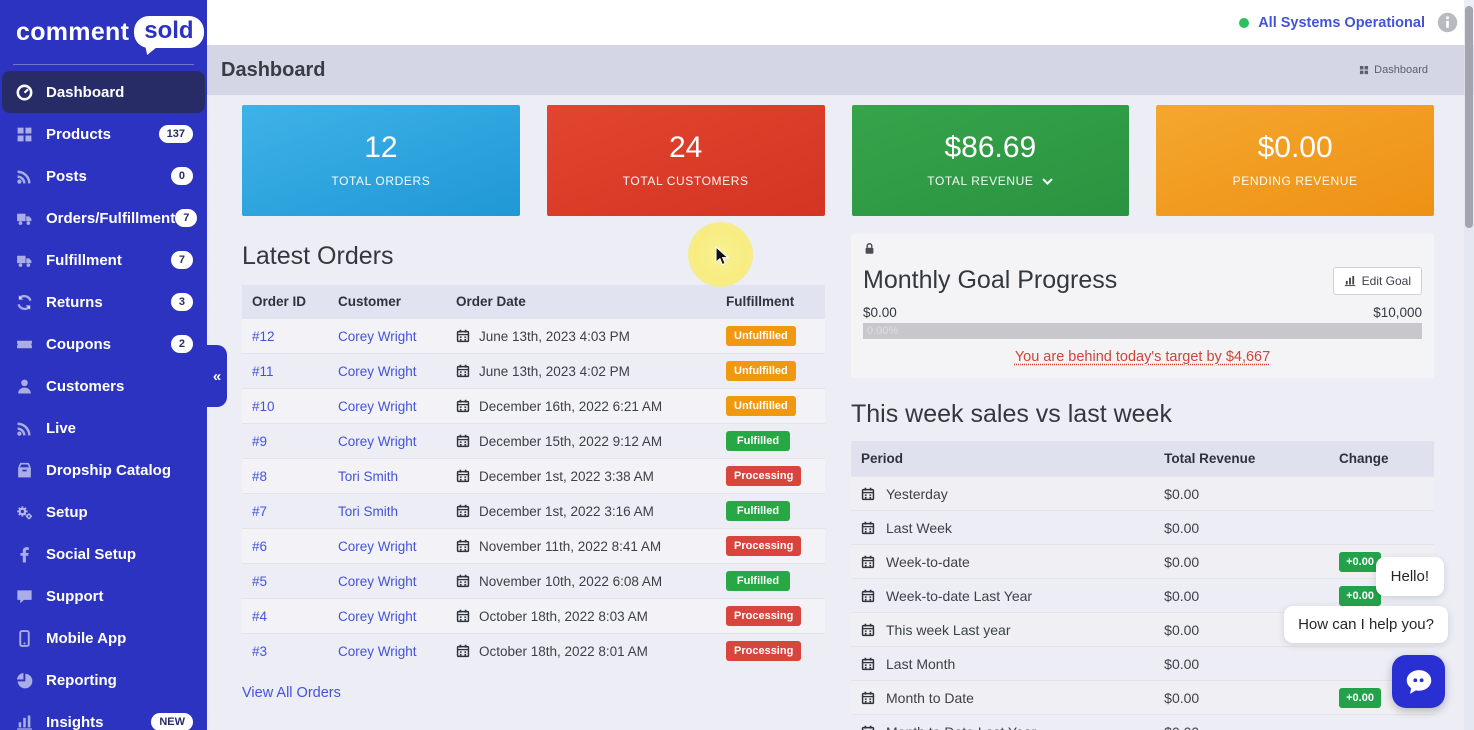 Image resolution: width=1474 pixels, height=730 pixels. Describe the element at coordinates (103, 31) in the screenshot. I see `commentsold-logo: comment sold` at that location.